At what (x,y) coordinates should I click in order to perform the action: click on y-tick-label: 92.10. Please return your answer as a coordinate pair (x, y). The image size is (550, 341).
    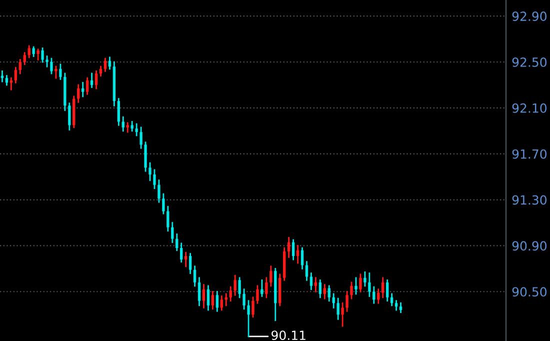
    Looking at the image, I should click on (529, 108).